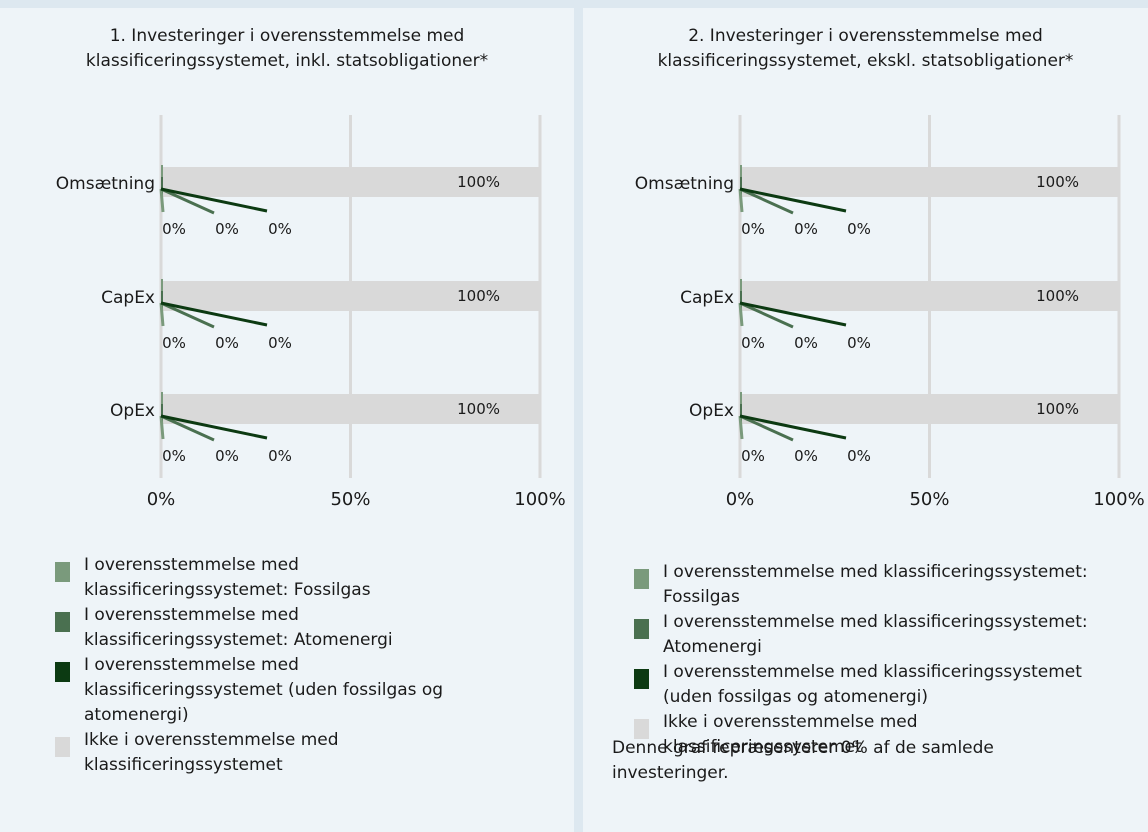 The height and width of the screenshot is (832, 1148). I want to click on chart-title-line-1: 2. Investeringer i overensstemmelse med, so click(865, 36).